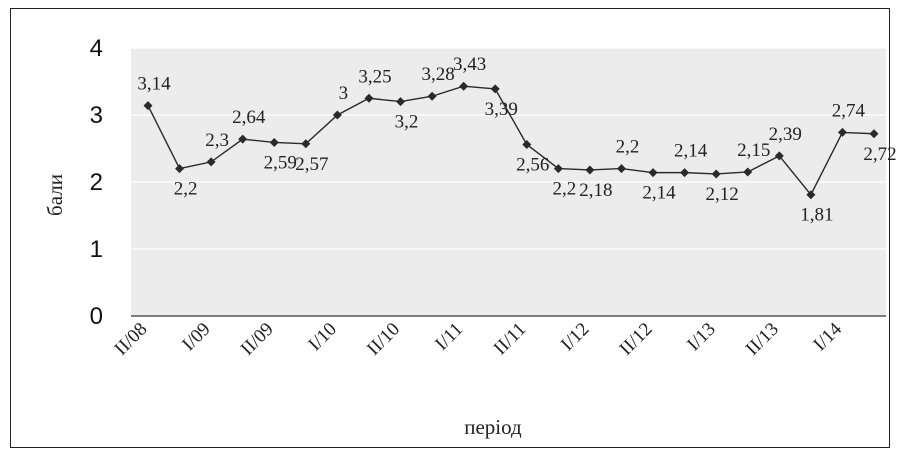 The image size is (901, 455). Describe the element at coordinates (532, 164) in the screenshot. I see `data-label: 2,56` at that location.